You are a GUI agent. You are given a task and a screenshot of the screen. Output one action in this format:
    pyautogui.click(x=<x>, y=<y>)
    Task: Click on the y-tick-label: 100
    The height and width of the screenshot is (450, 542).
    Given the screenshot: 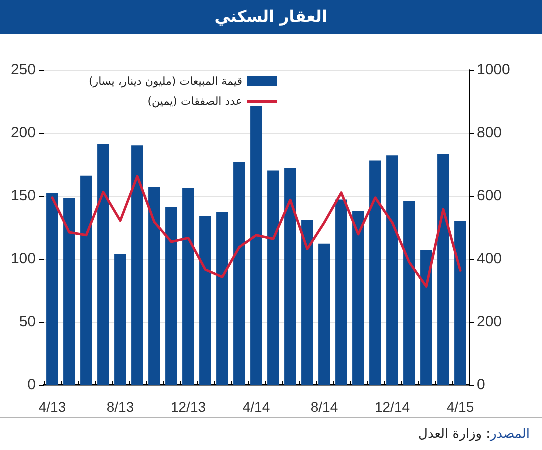 What is the action you would take?
    pyautogui.click(x=23, y=259)
    